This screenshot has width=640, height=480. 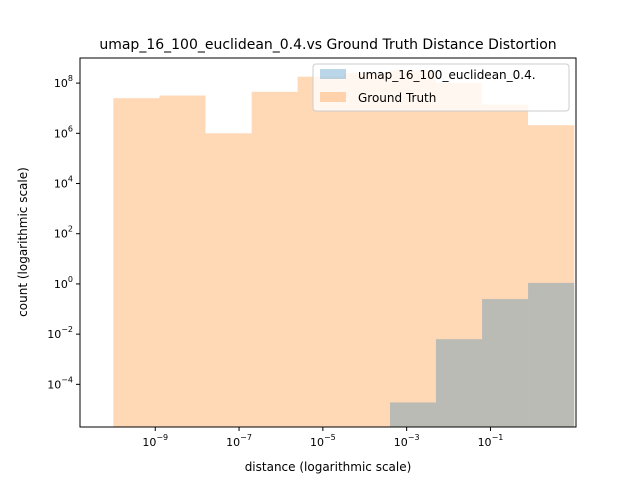 I want to click on y-tick-label: 10⁰, so click(x=63, y=283).